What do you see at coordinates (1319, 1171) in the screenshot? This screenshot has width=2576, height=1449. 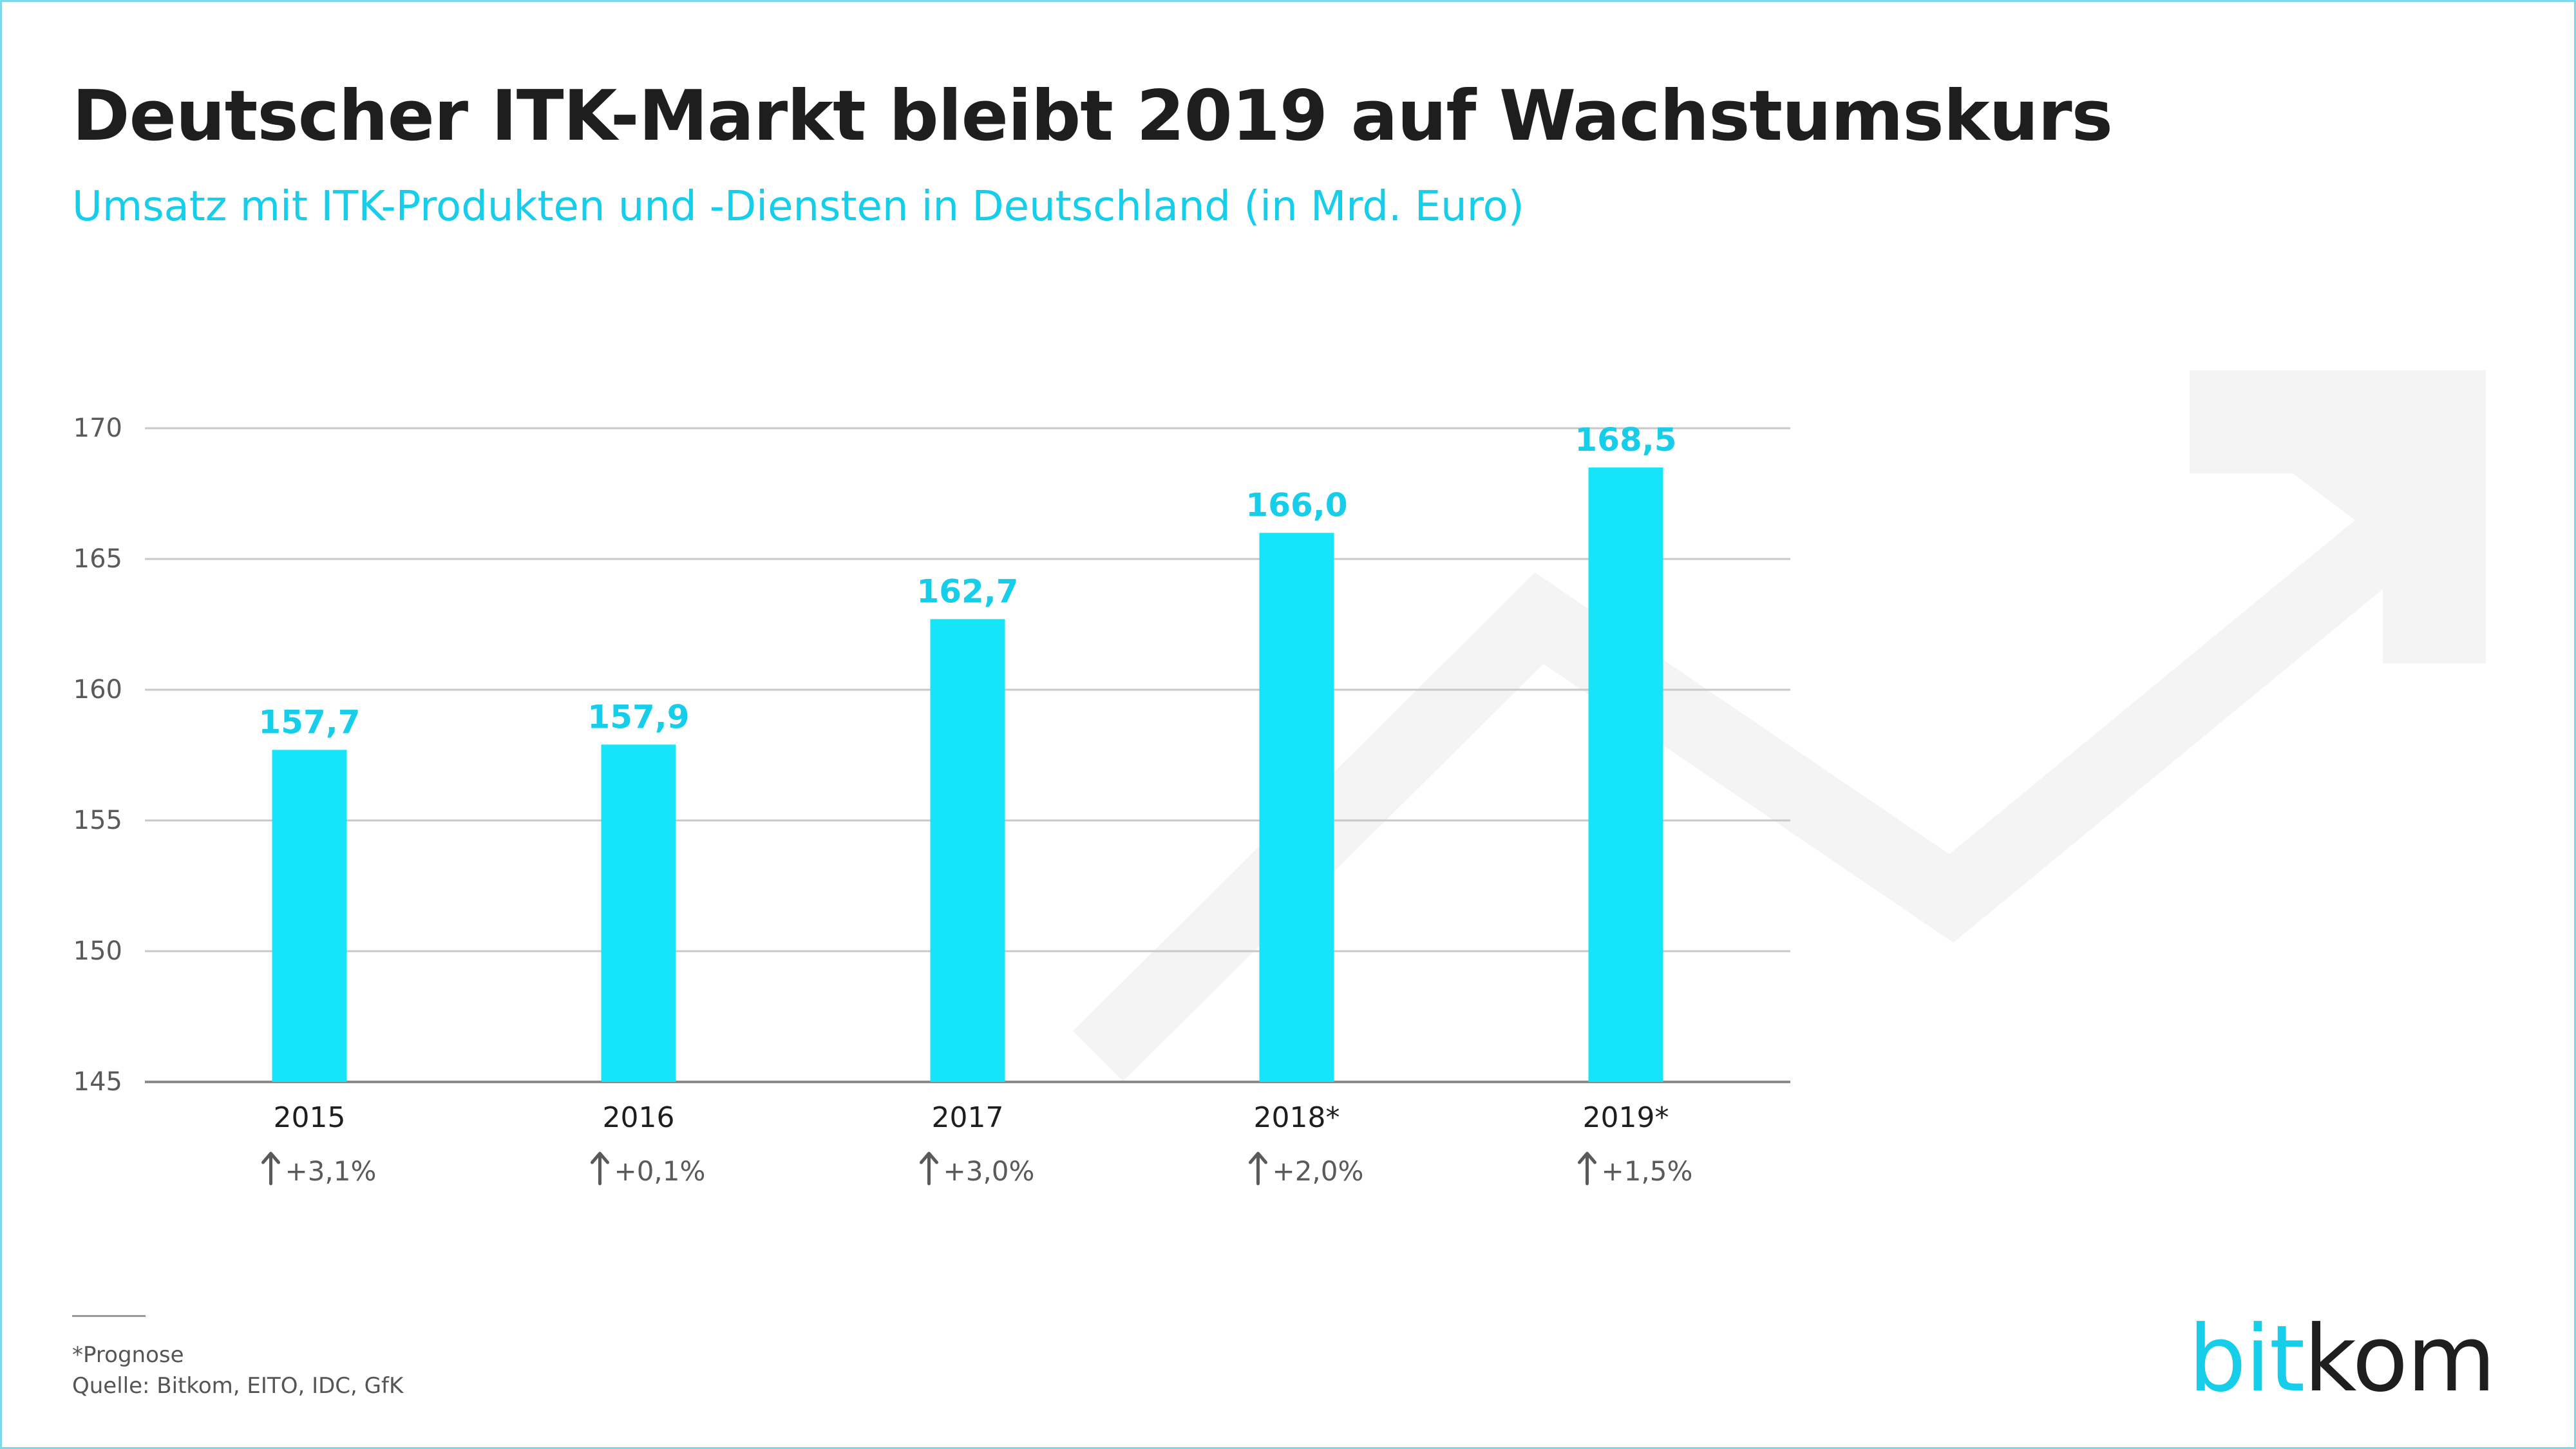 I see `growth-label: +2,0%` at bounding box center [1319, 1171].